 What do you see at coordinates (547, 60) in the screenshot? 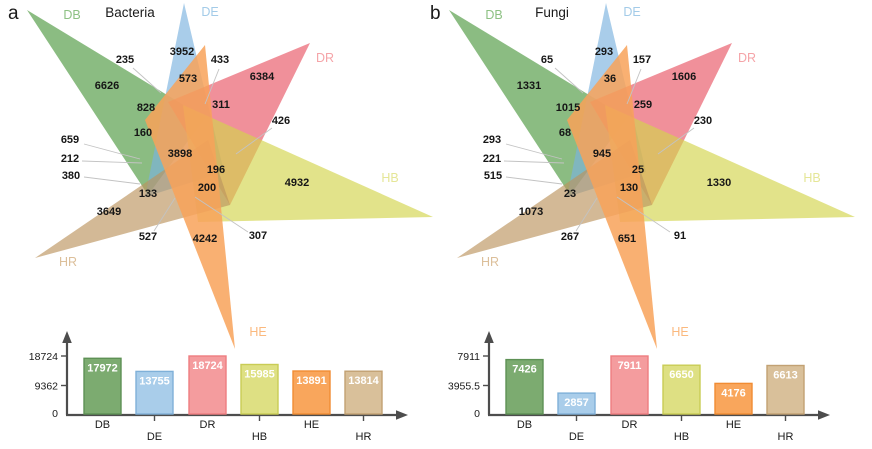
I see `venn-region-label: 65` at bounding box center [547, 60].